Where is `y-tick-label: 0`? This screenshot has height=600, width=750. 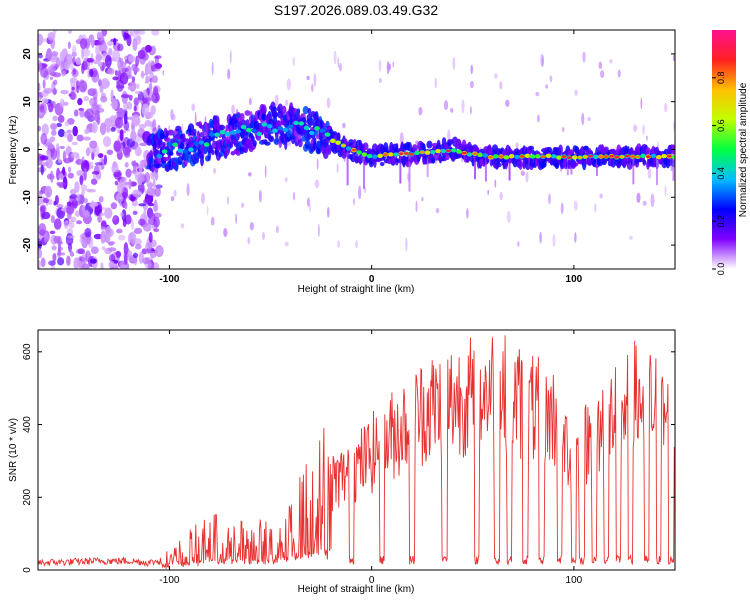 y-tick-label: 0 is located at coordinates (27, 570).